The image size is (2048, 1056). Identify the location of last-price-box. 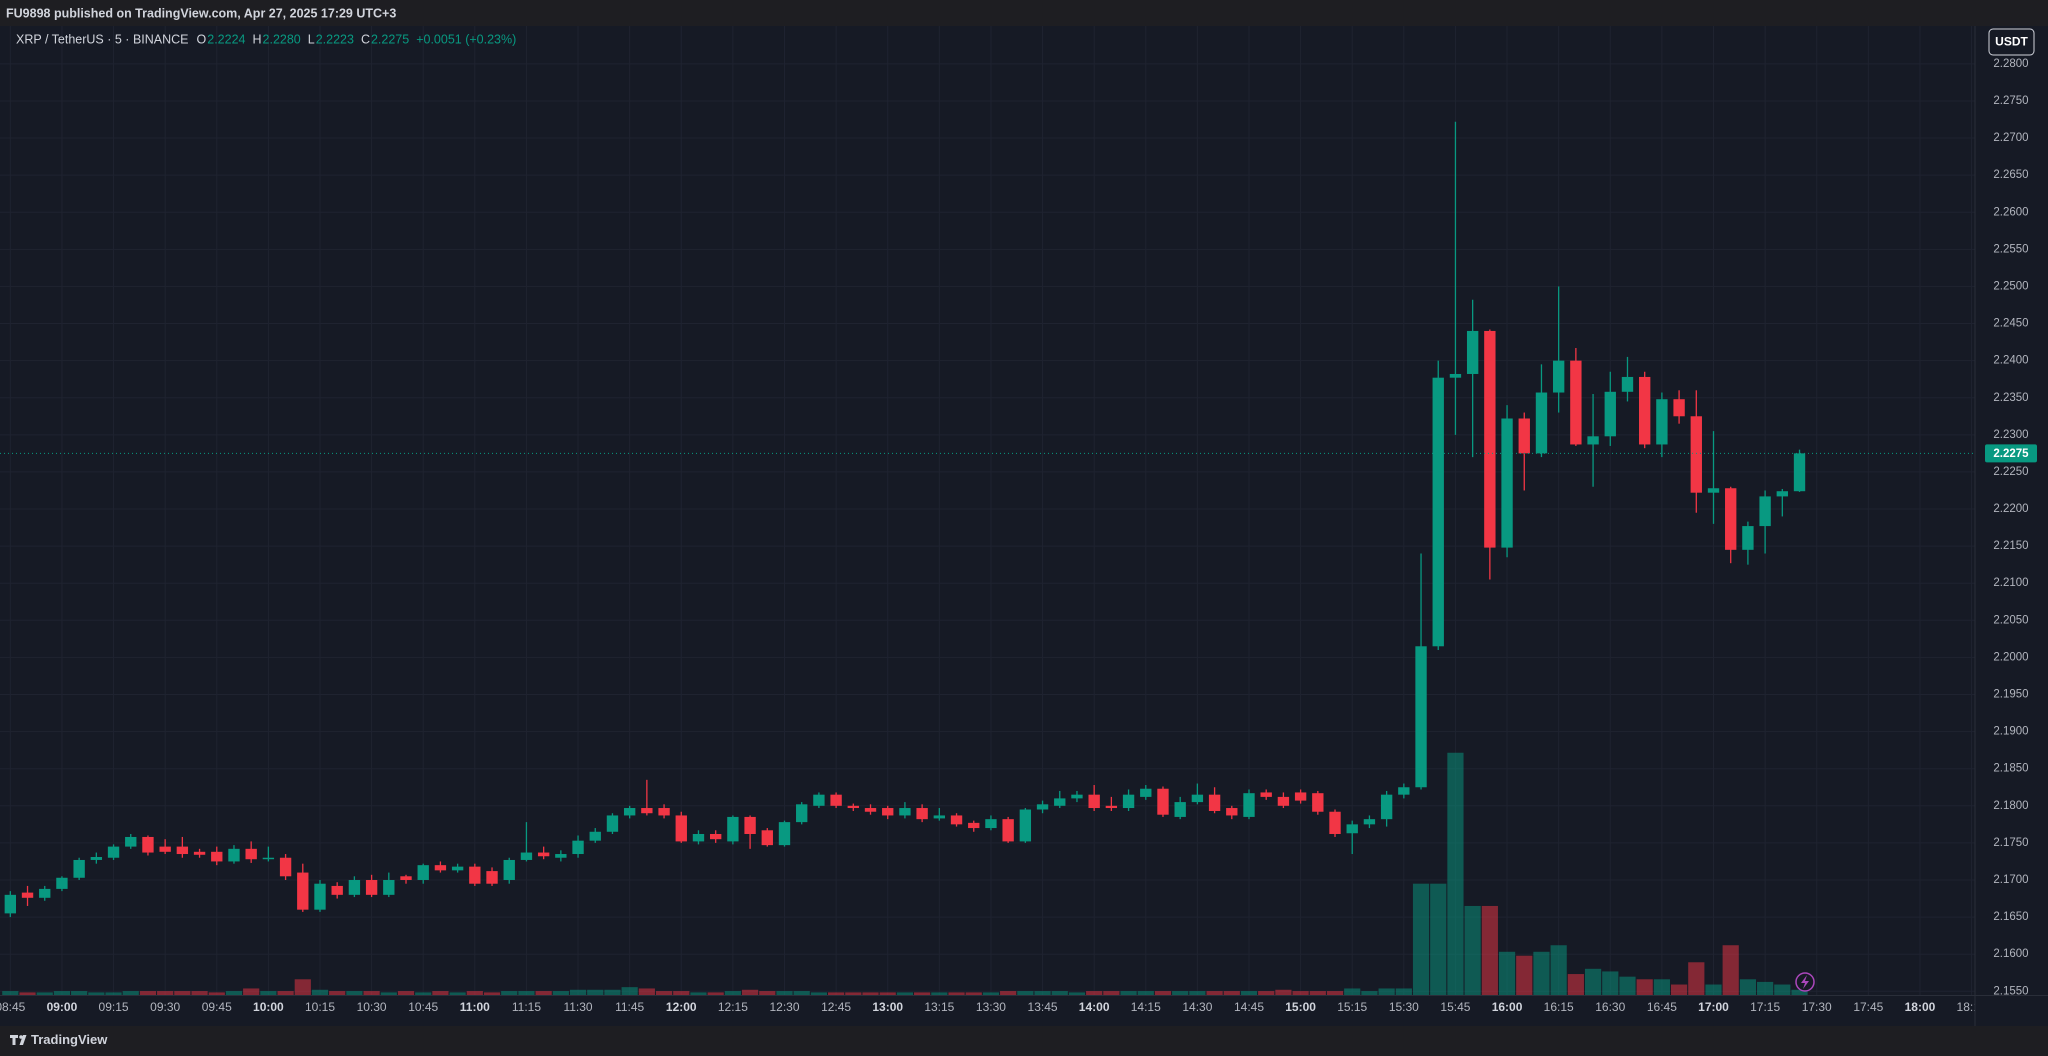
(2011, 453).